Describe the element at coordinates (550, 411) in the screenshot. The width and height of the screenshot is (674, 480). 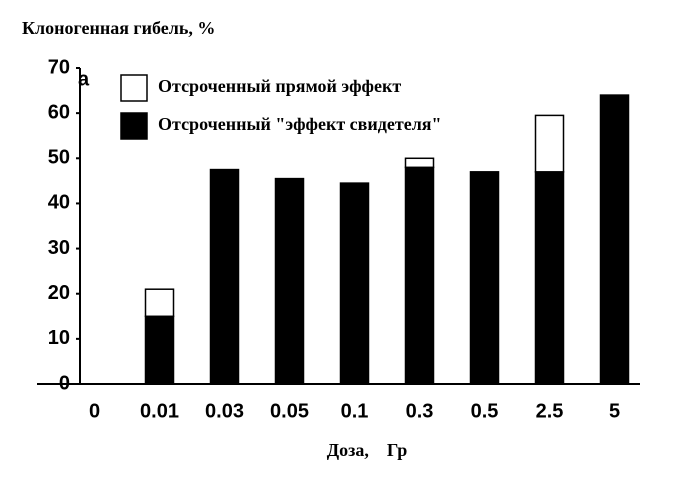
I see `x-tick-label: 2.5` at that location.